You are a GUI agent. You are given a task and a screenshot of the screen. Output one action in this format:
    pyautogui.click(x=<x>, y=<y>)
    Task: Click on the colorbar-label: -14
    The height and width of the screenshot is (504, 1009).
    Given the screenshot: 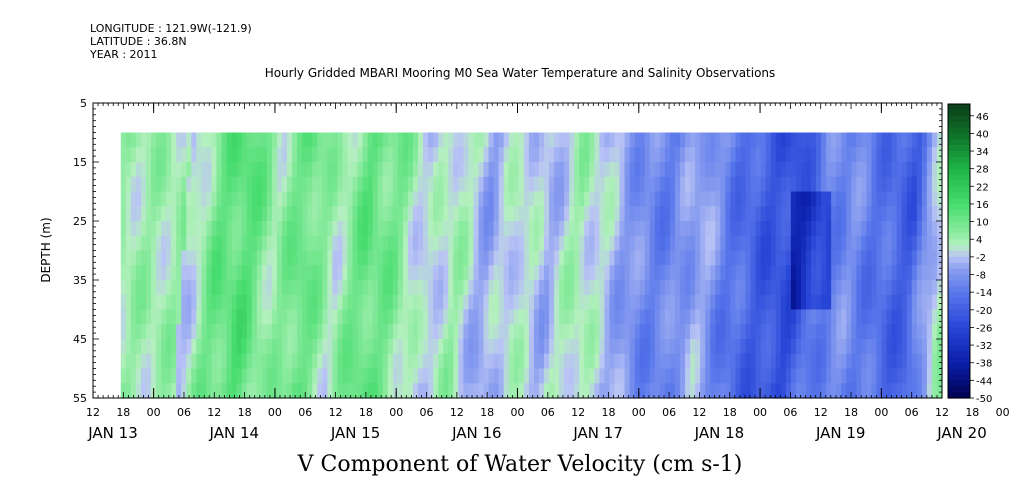 What is the action you would take?
    pyautogui.click(x=984, y=293)
    